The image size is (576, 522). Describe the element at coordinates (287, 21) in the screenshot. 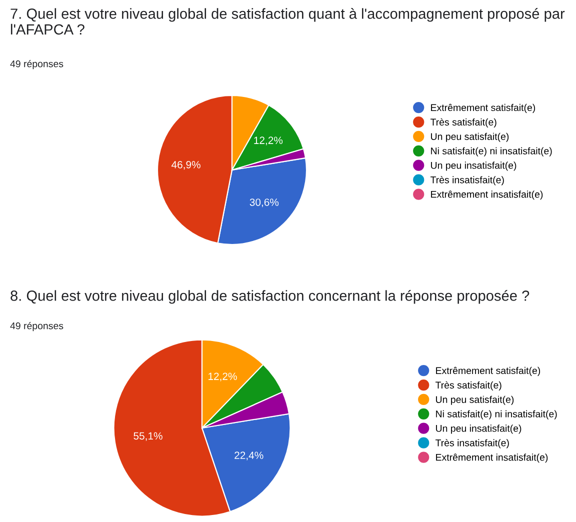

I see `chart-title: 7. Quel est votre niveau global de satisfaction quant à l'accompagnement proposé par l'AFAPCA ?` at that location.